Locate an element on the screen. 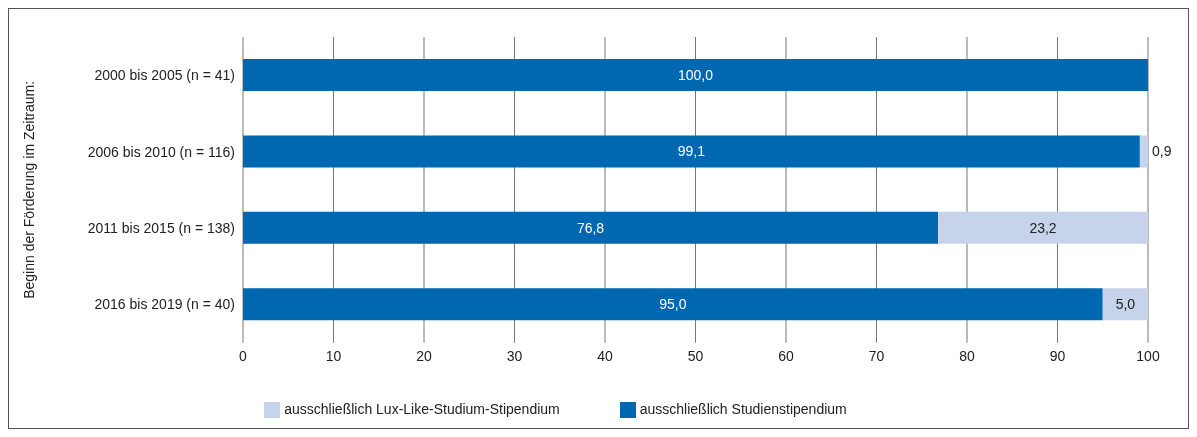 Image resolution: width=1197 pixels, height=437 pixels. x-tick-label: 60 is located at coordinates (786, 355).